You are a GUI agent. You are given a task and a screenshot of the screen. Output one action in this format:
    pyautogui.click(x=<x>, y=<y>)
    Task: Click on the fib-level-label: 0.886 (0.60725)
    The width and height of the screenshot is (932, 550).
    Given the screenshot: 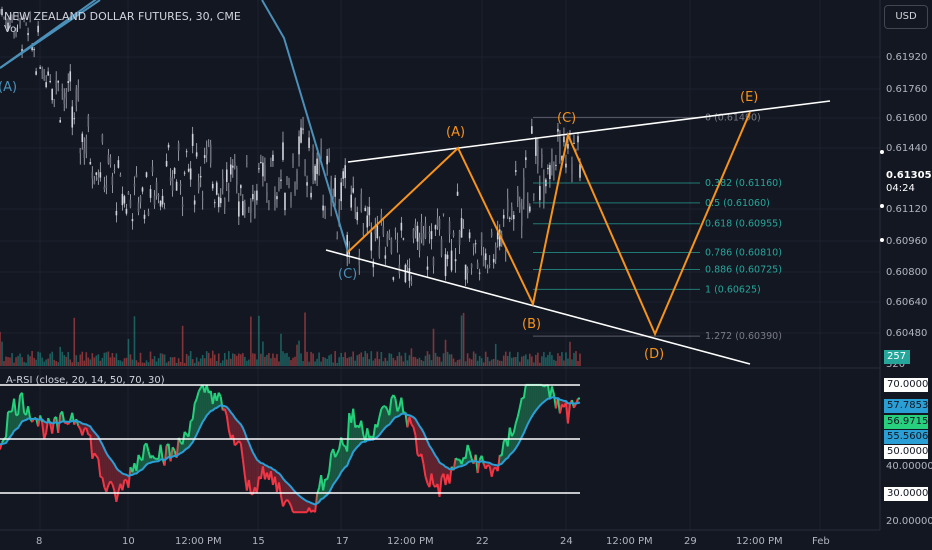 What is the action you would take?
    pyautogui.click(x=743, y=269)
    